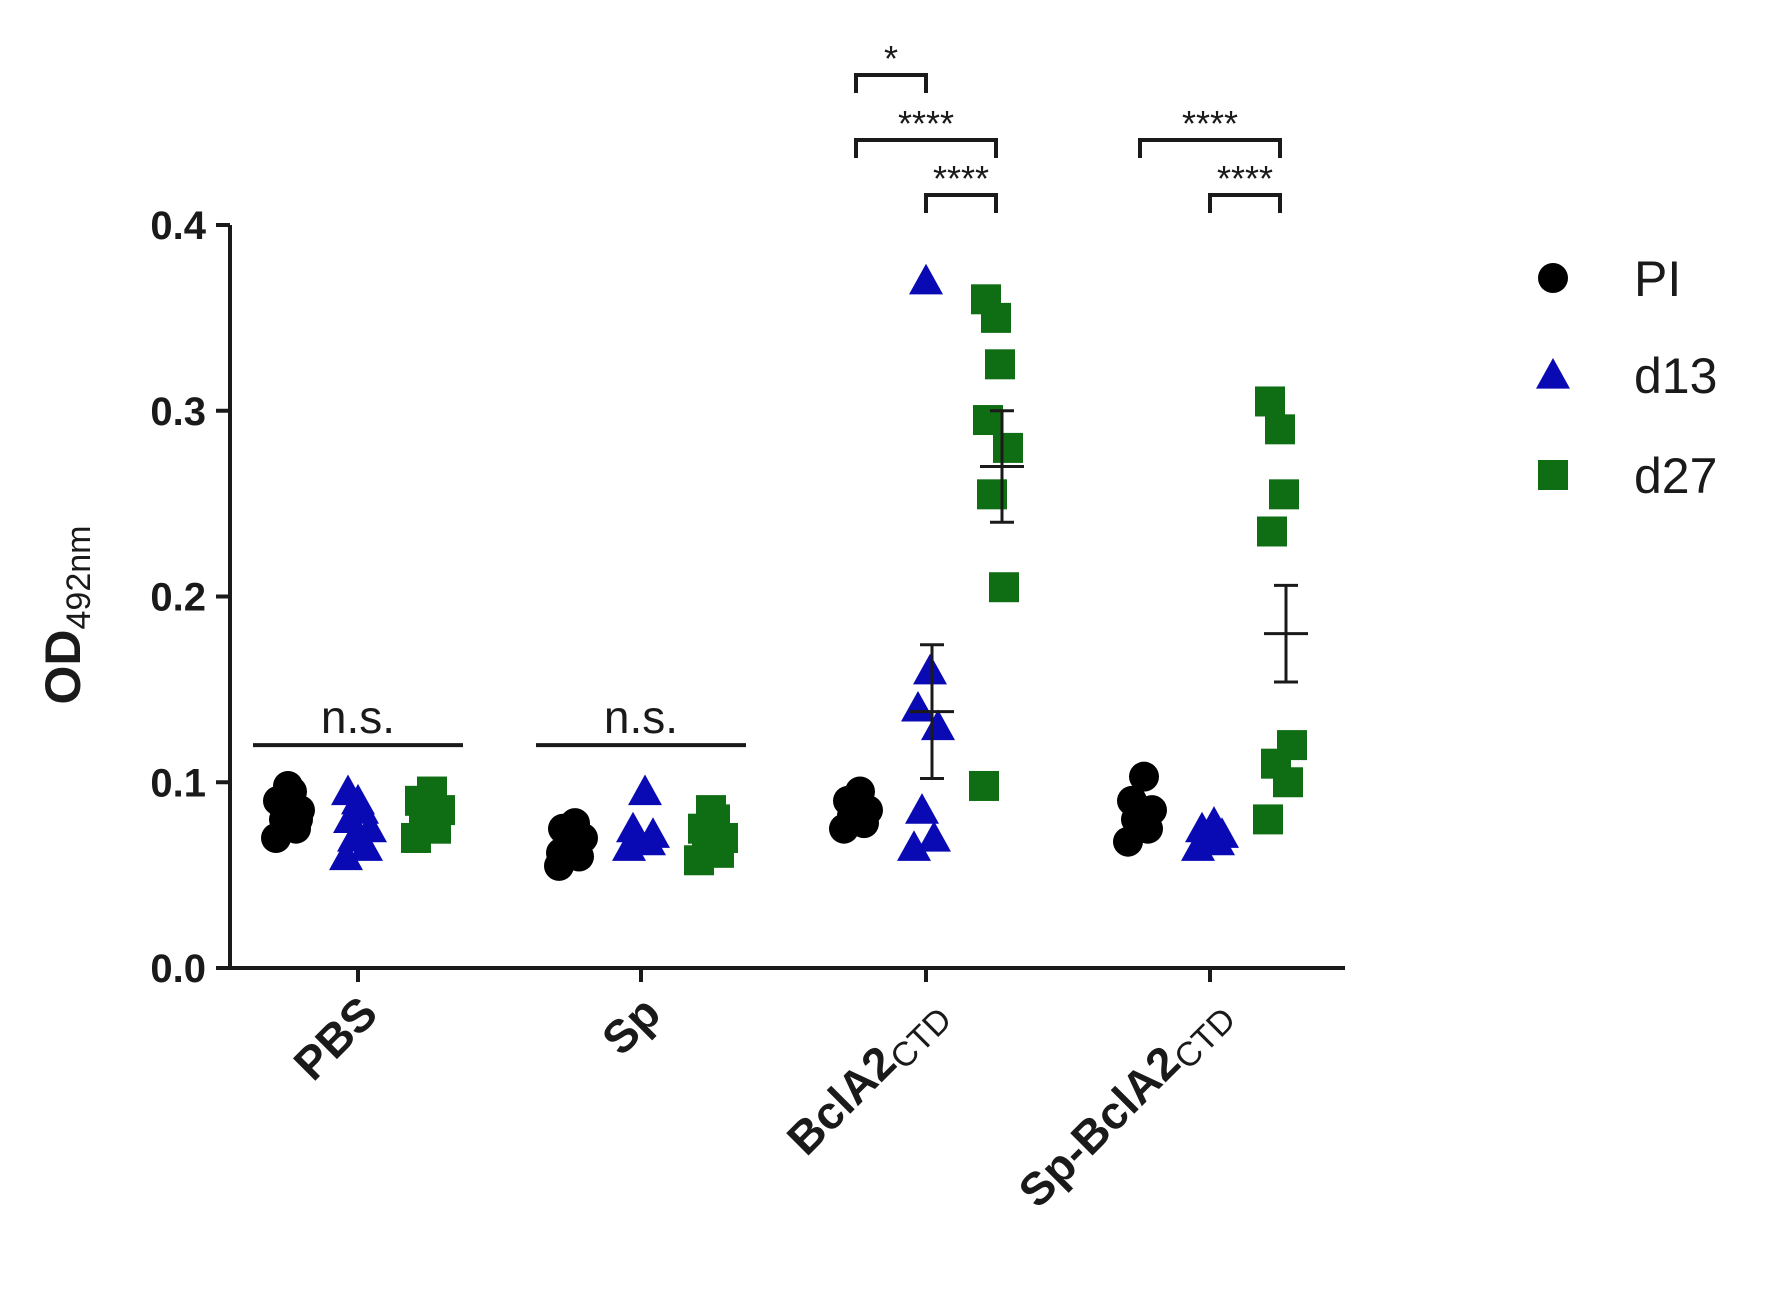 This screenshot has width=1779, height=1289. Describe the element at coordinates (1627, 476) in the screenshot. I see `legend-item-d27: d27` at that location.